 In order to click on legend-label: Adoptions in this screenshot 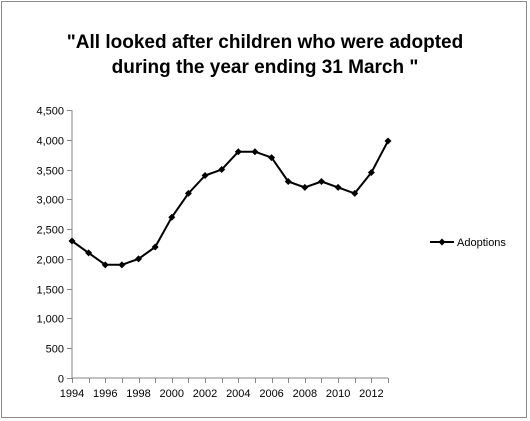, I will do `click(481, 243)`.